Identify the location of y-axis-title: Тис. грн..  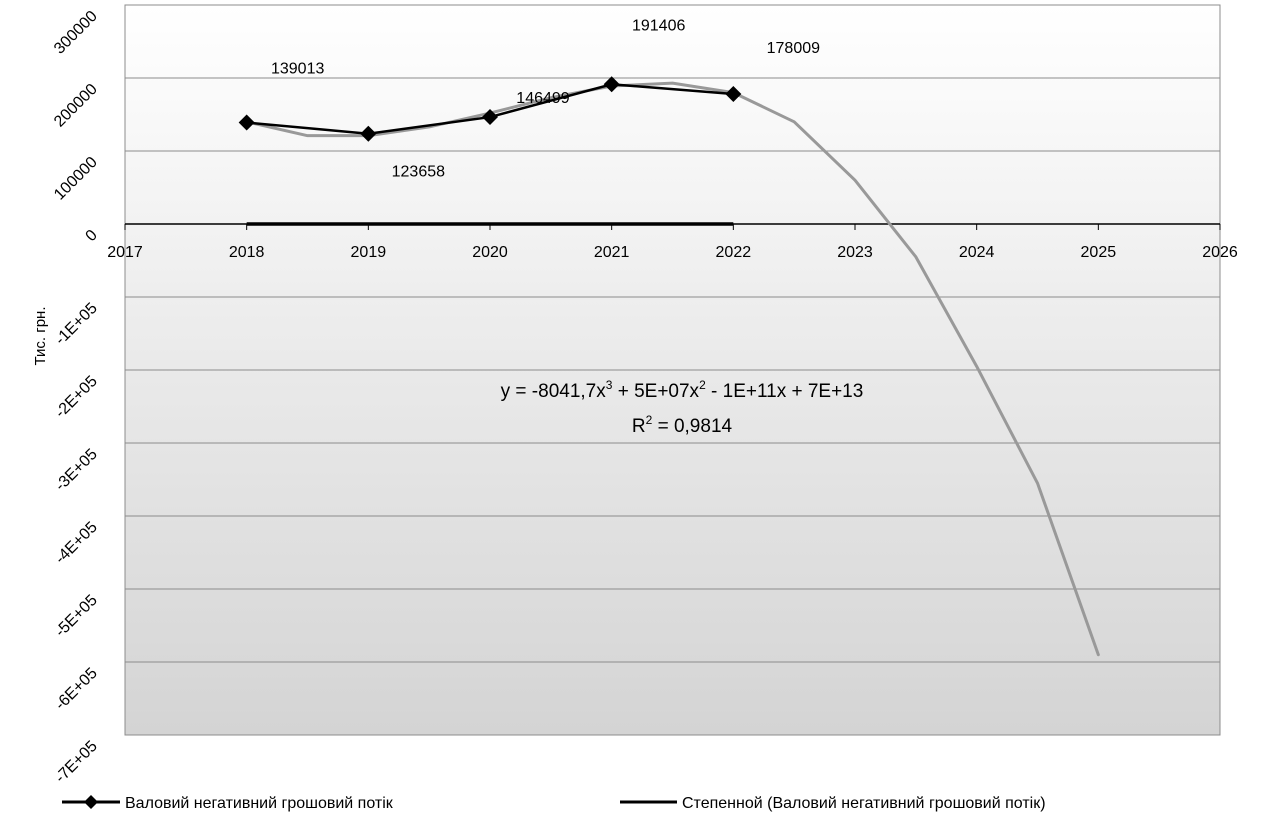
(40, 336).